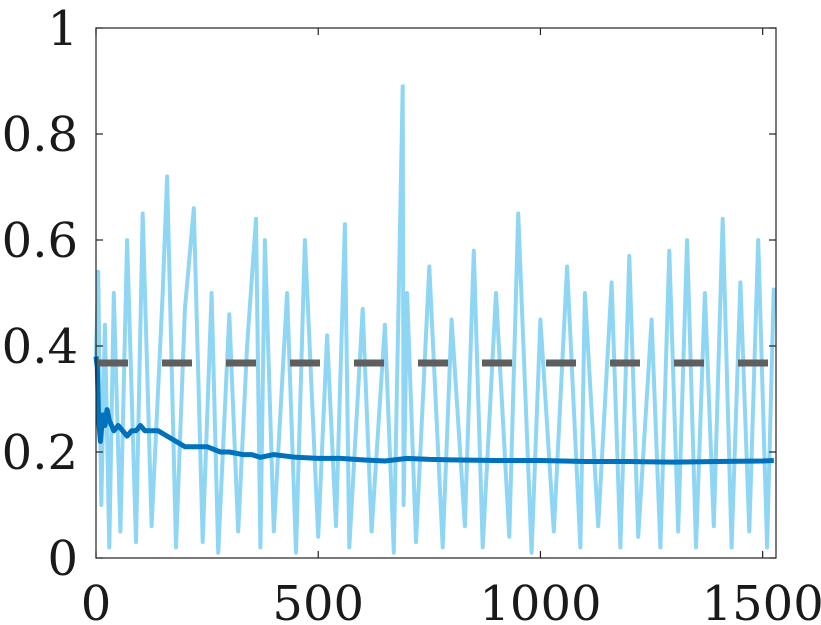 The width and height of the screenshot is (821, 625). I want to click on y-tick-label: 0.2, so click(40, 453).